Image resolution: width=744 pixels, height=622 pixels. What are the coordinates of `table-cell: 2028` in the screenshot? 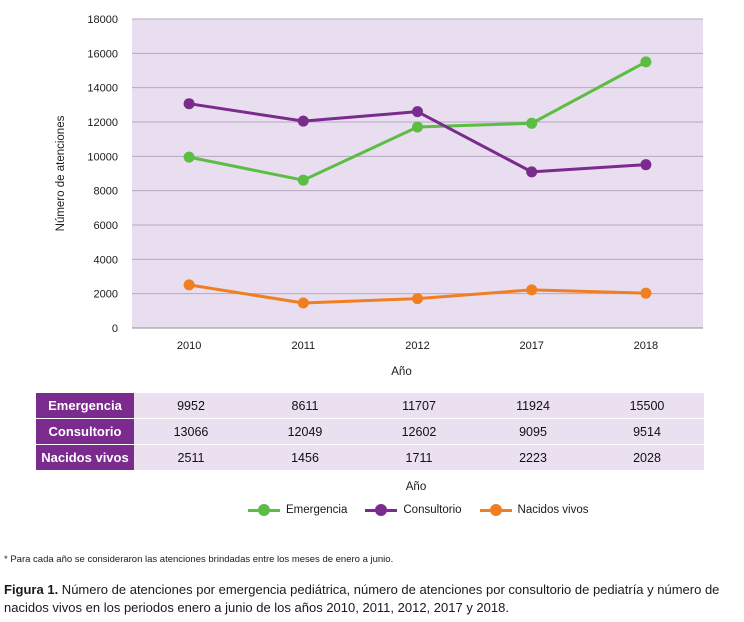 It's located at (647, 458).